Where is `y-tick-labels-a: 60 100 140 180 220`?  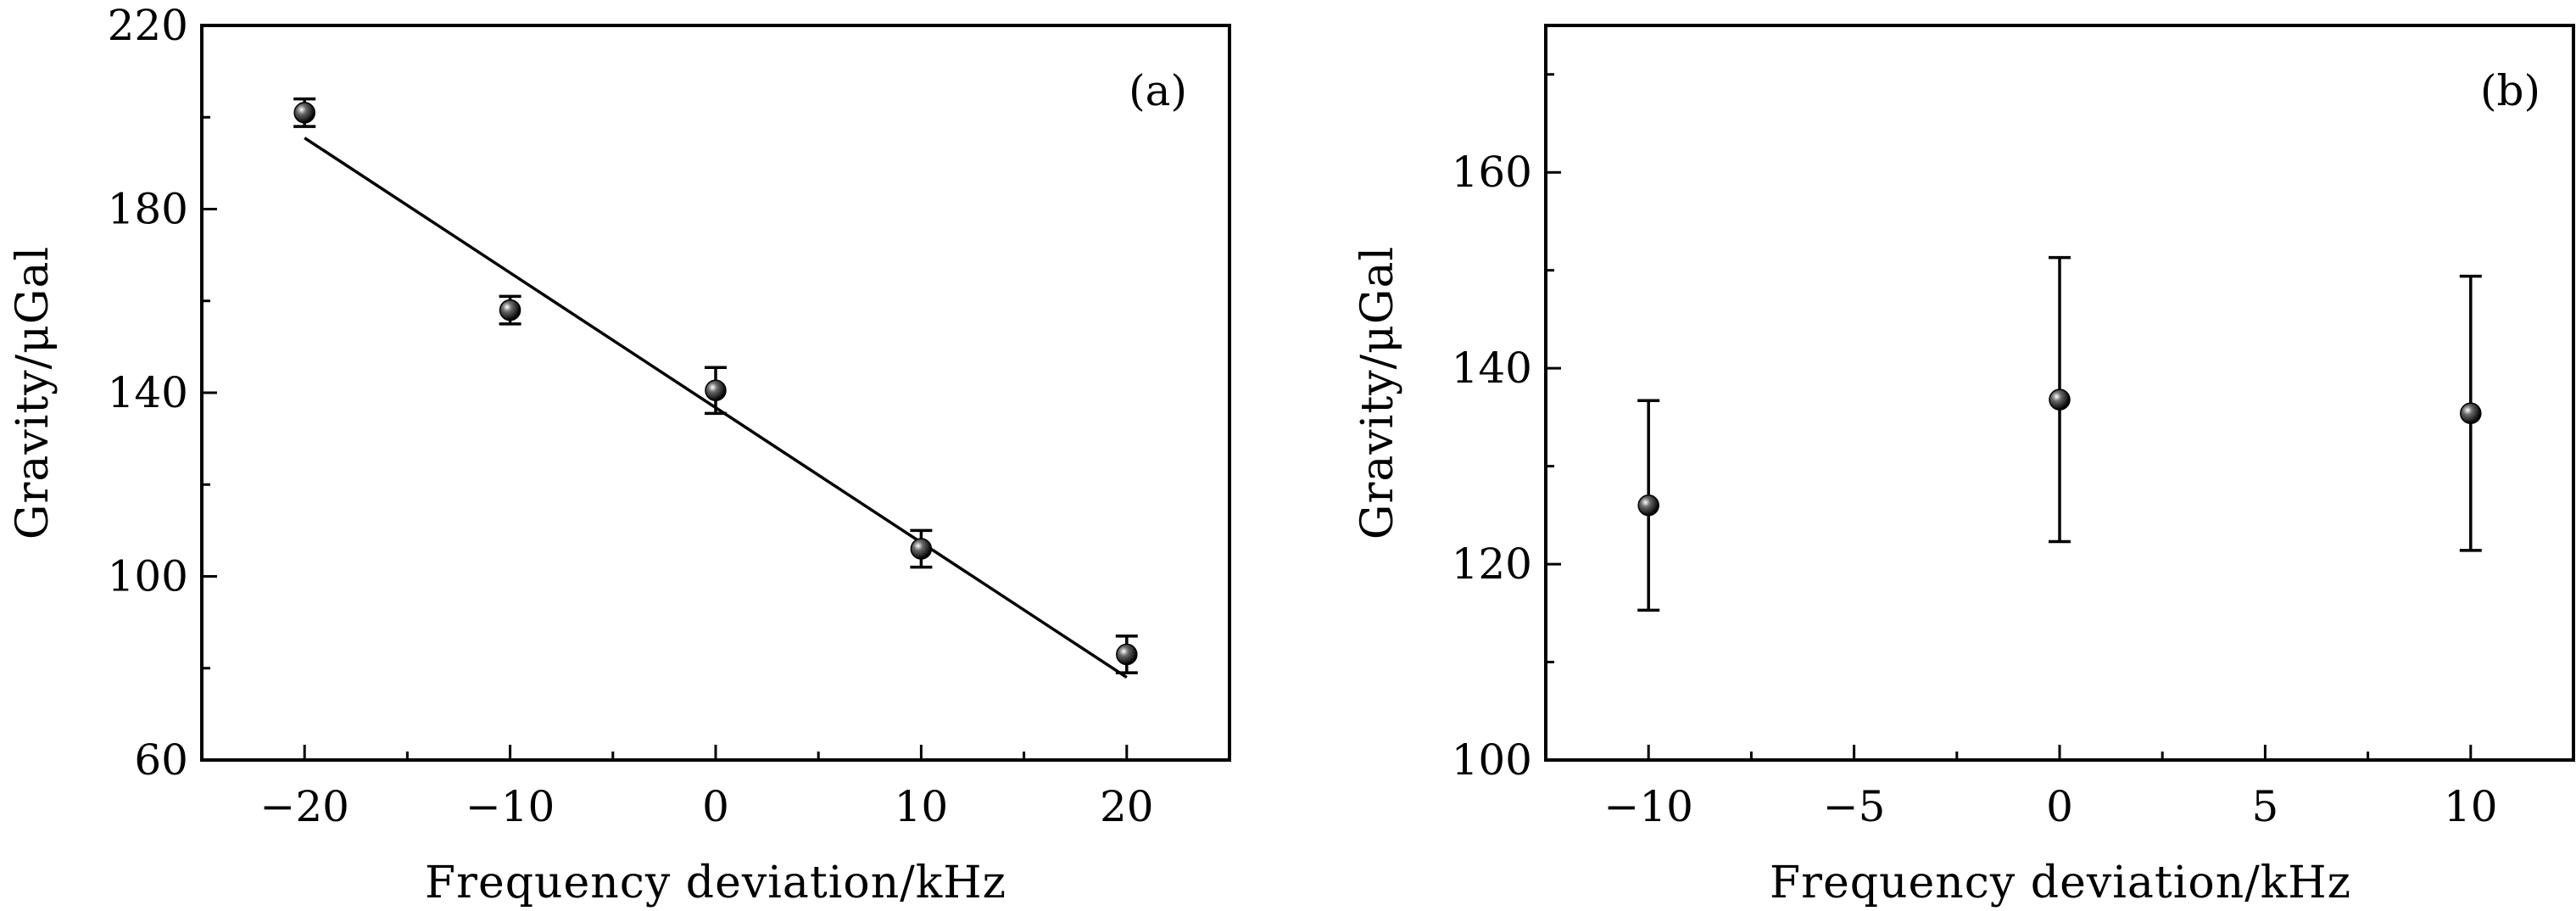
y-tick-labels-a: 60 100 140 180 220 is located at coordinates (148, 393).